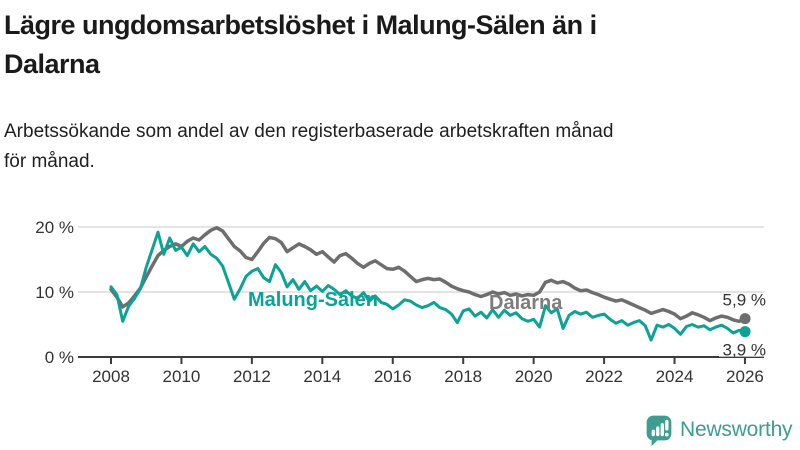 Image resolution: width=800 pixels, height=450 pixels. What do you see at coordinates (534, 376) in the screenshot?
I see `x-tick-label: 2020` at bounding box center [534, 376].